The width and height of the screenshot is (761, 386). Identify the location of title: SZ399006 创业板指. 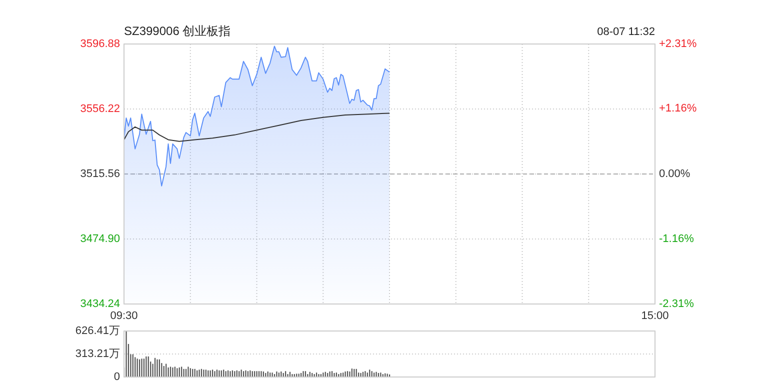
(177, 31).